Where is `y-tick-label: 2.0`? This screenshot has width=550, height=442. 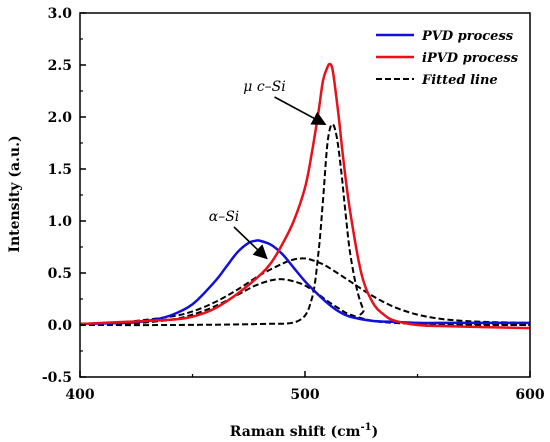
y-tick-label: 2.0 is located at coordinates (60, 118).